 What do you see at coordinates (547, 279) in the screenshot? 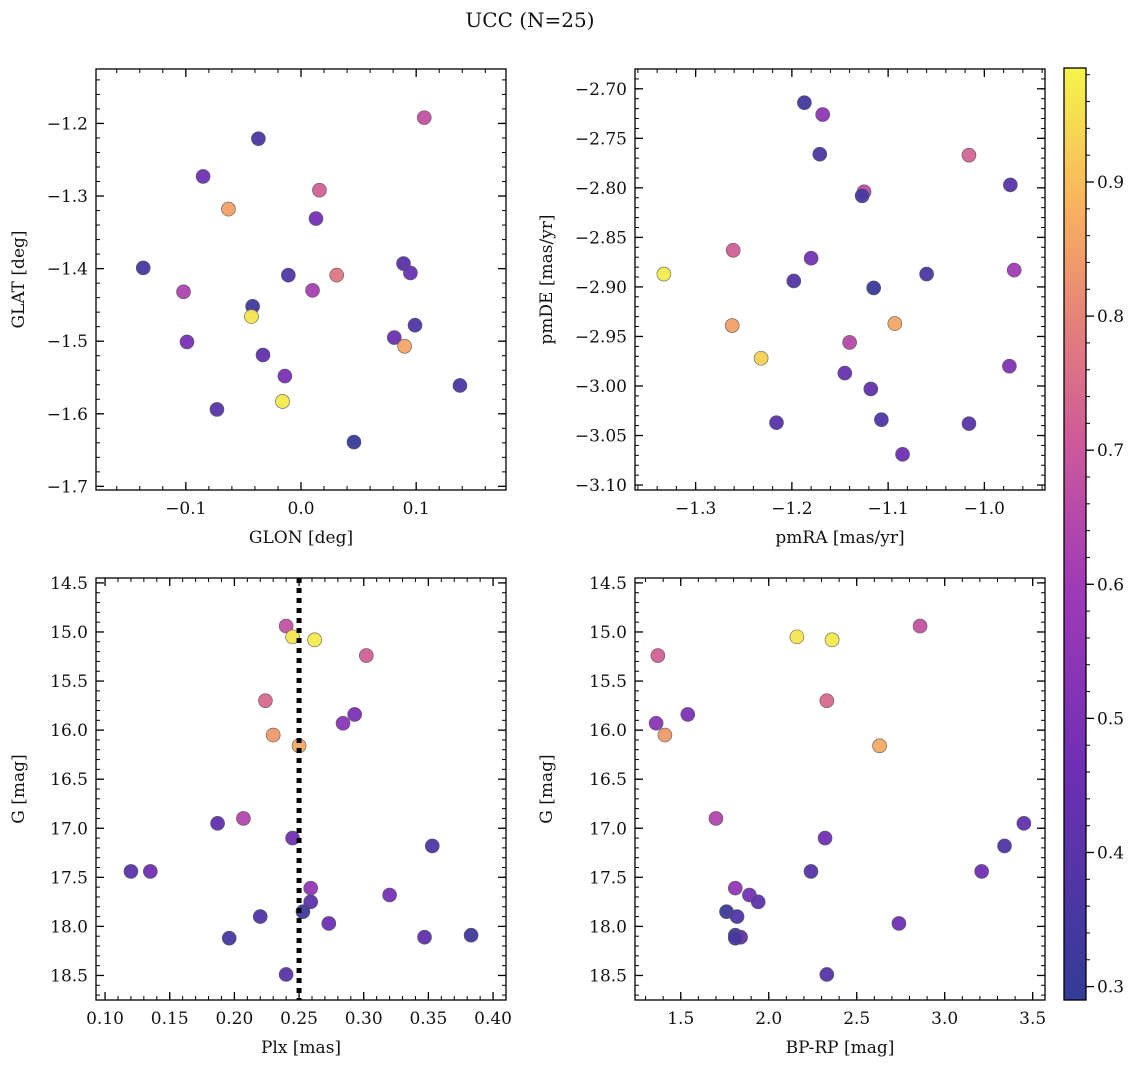
I see `y-axis-label: pmDE [mas/yr]` at bounding box center [547, 279].